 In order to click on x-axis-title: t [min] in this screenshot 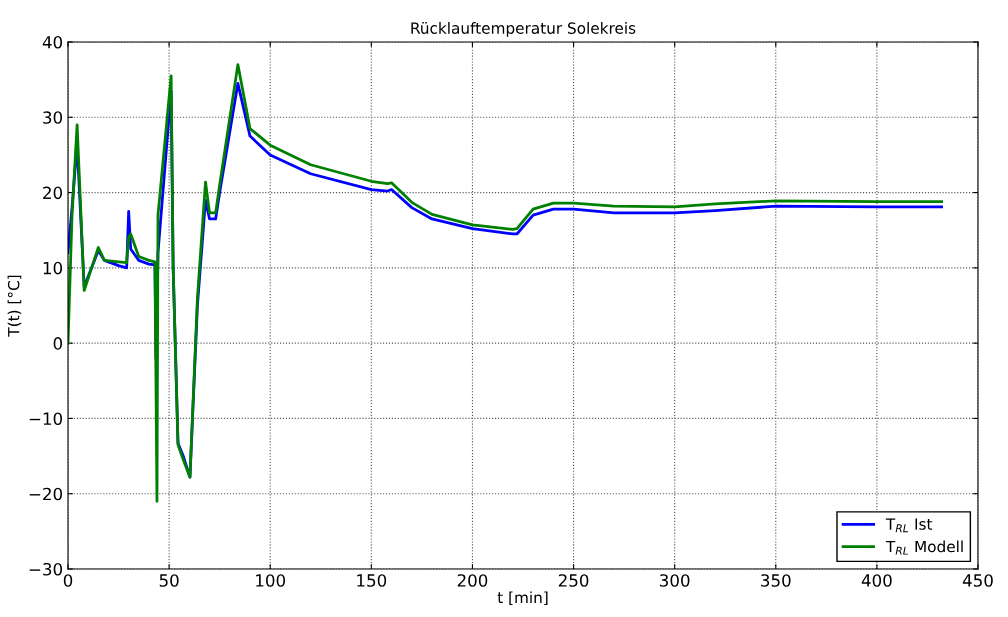, I will do `click(522, 598)`.